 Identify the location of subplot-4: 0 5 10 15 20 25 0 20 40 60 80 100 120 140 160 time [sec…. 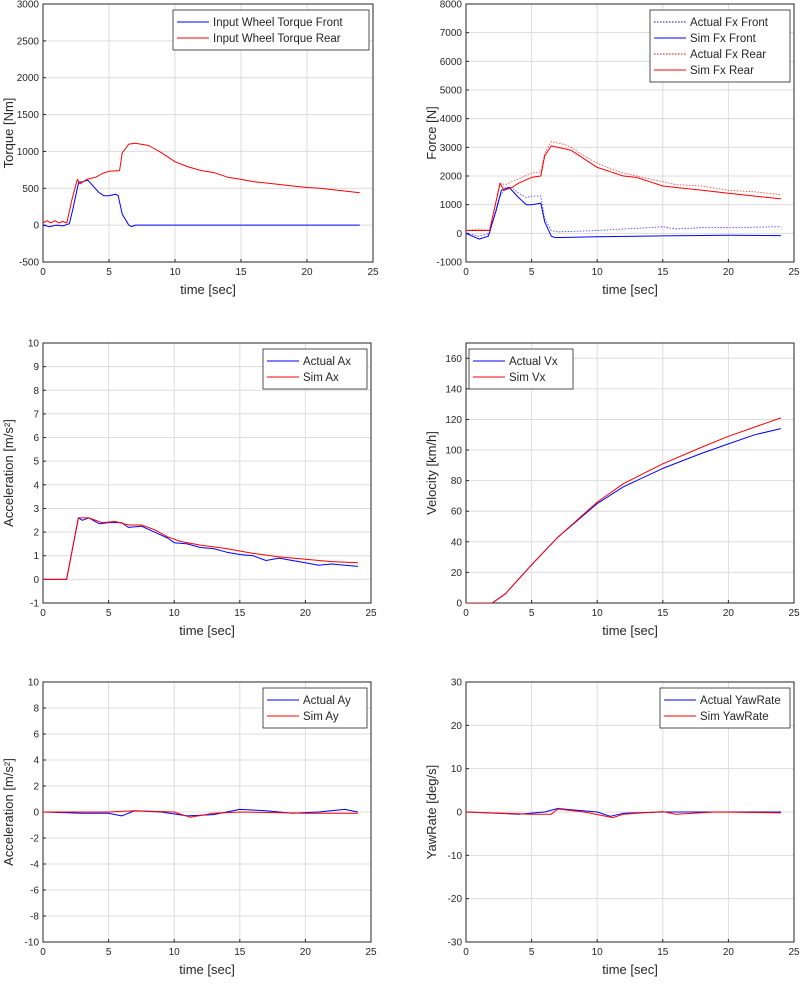
(612, 490).